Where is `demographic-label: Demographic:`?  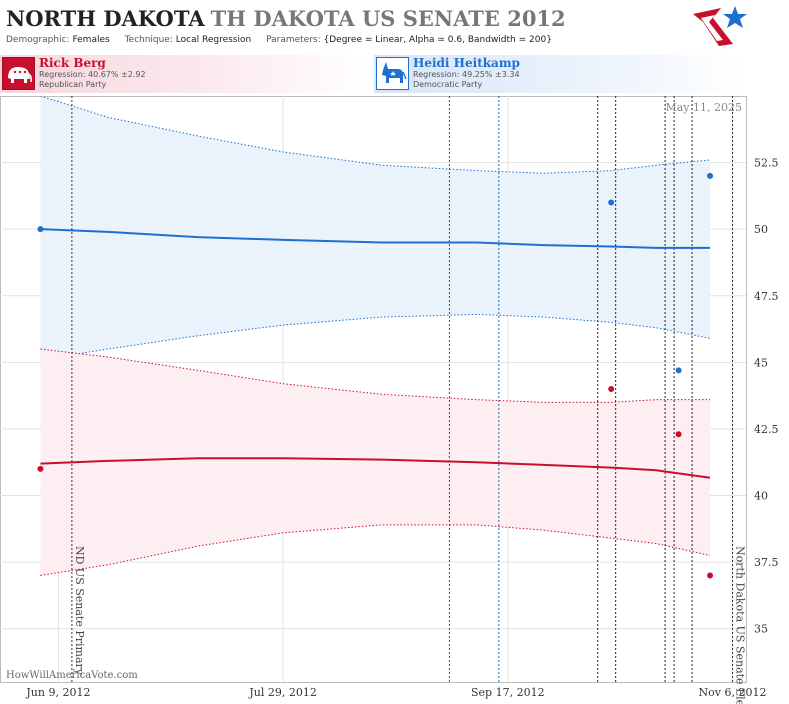
demographic-label: Demographic: is located at coordinates (38, 40).